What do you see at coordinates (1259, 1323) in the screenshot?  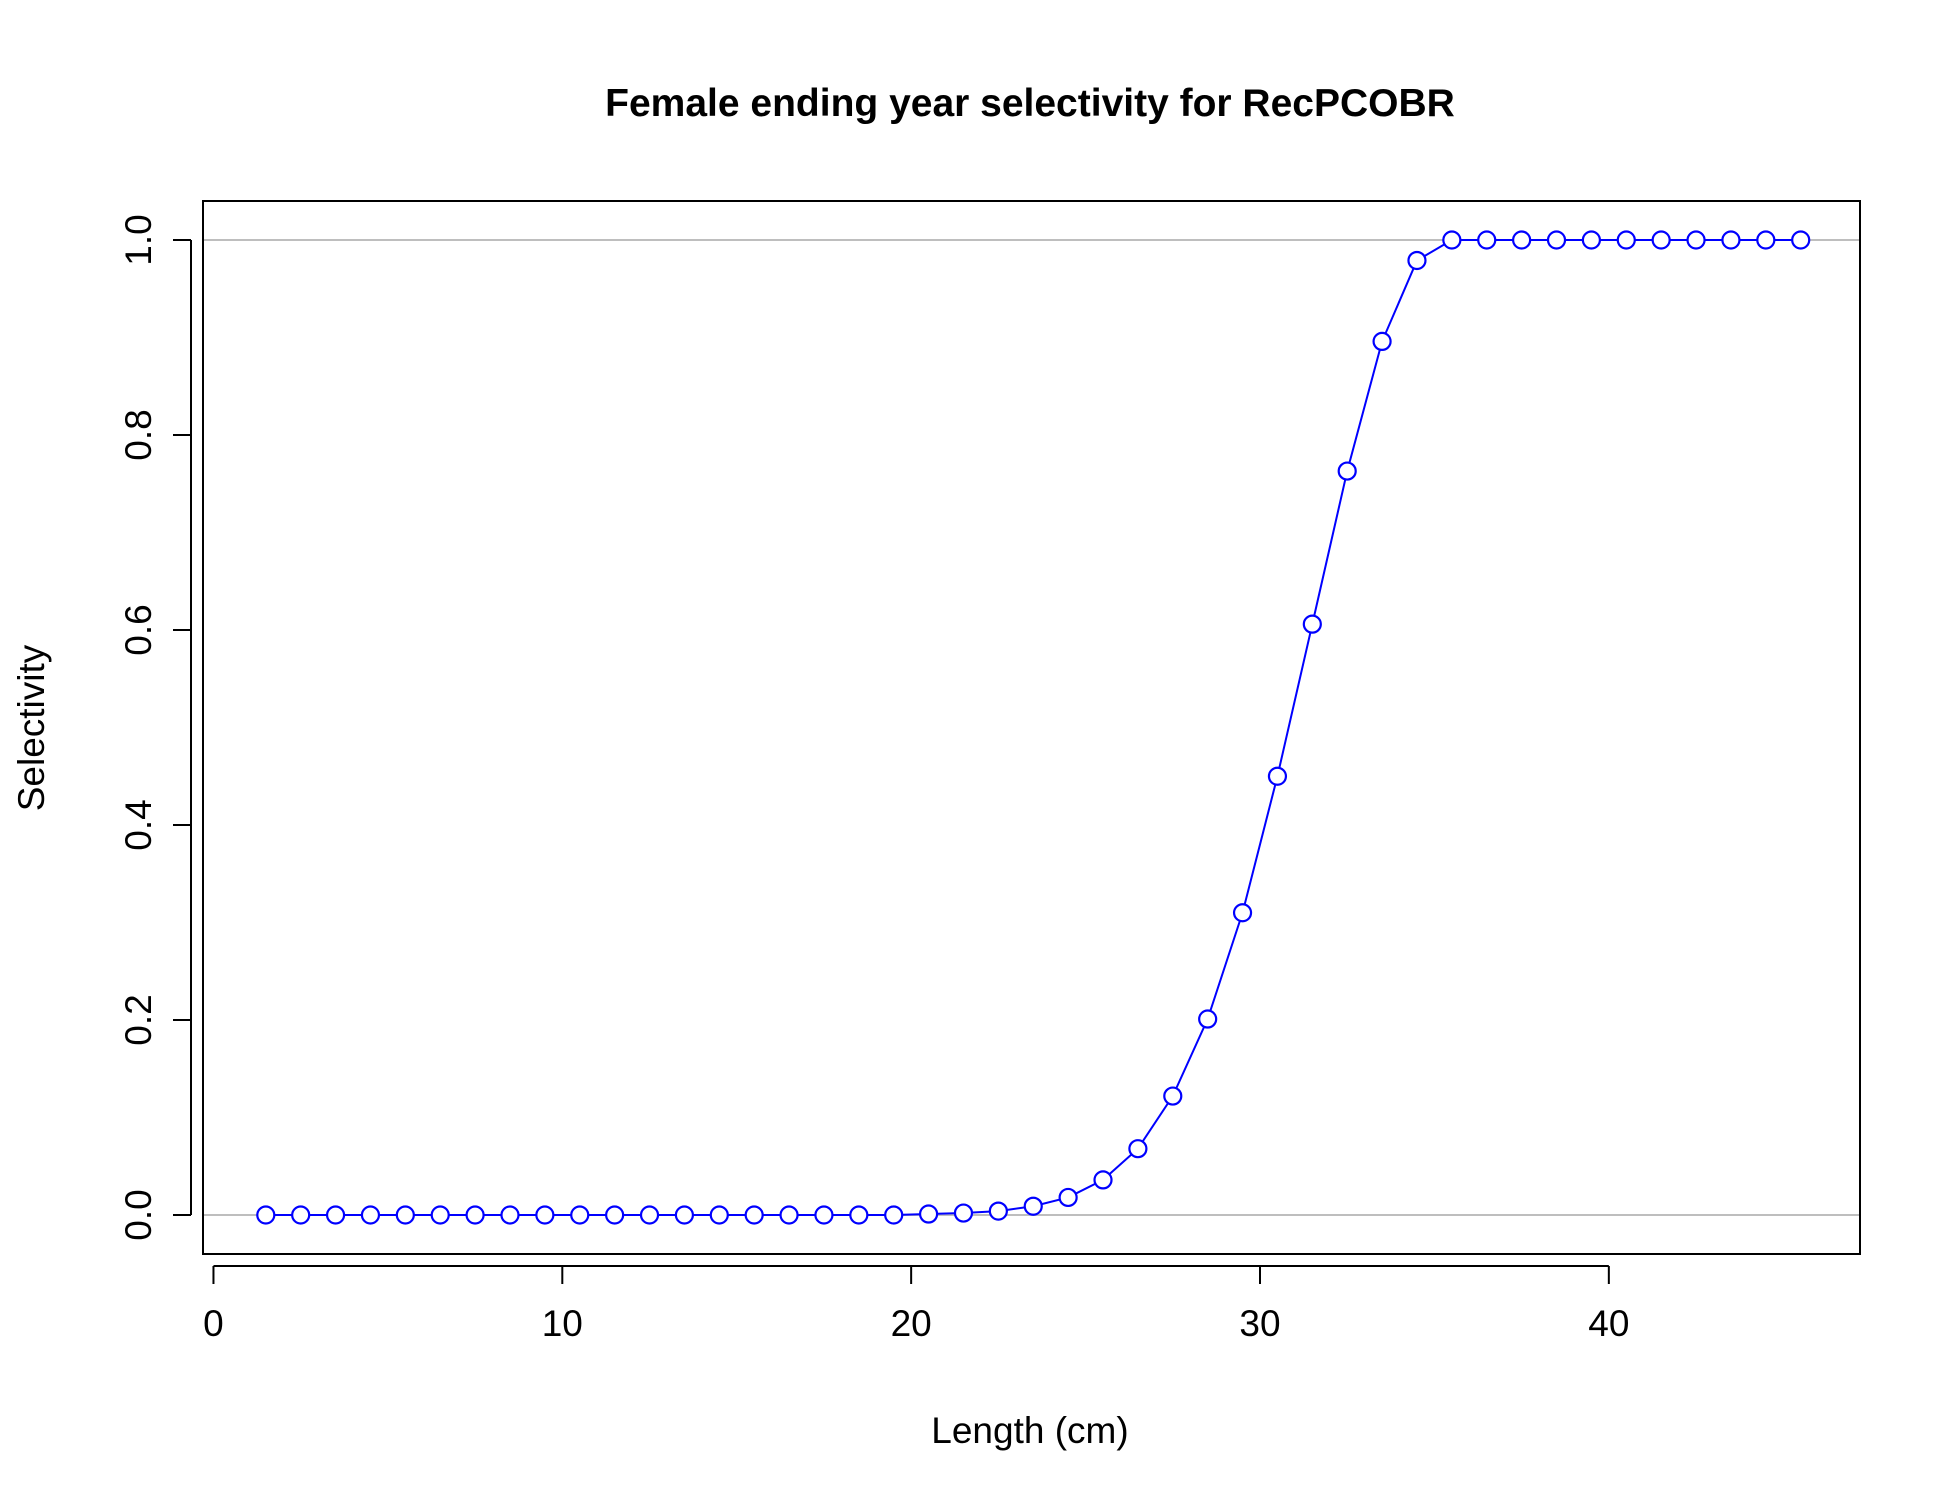 I see `x-tick-label: 30` at bounding box center [1259, 1323].